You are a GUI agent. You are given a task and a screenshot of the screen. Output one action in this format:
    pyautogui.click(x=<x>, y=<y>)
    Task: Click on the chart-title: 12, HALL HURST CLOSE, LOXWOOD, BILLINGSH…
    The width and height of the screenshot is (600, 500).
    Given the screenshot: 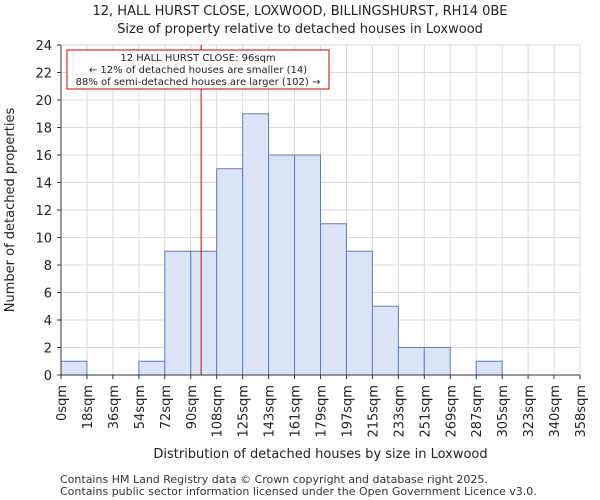 What is the action you would take?
    pyautogui.click(x=300, y=11)
    